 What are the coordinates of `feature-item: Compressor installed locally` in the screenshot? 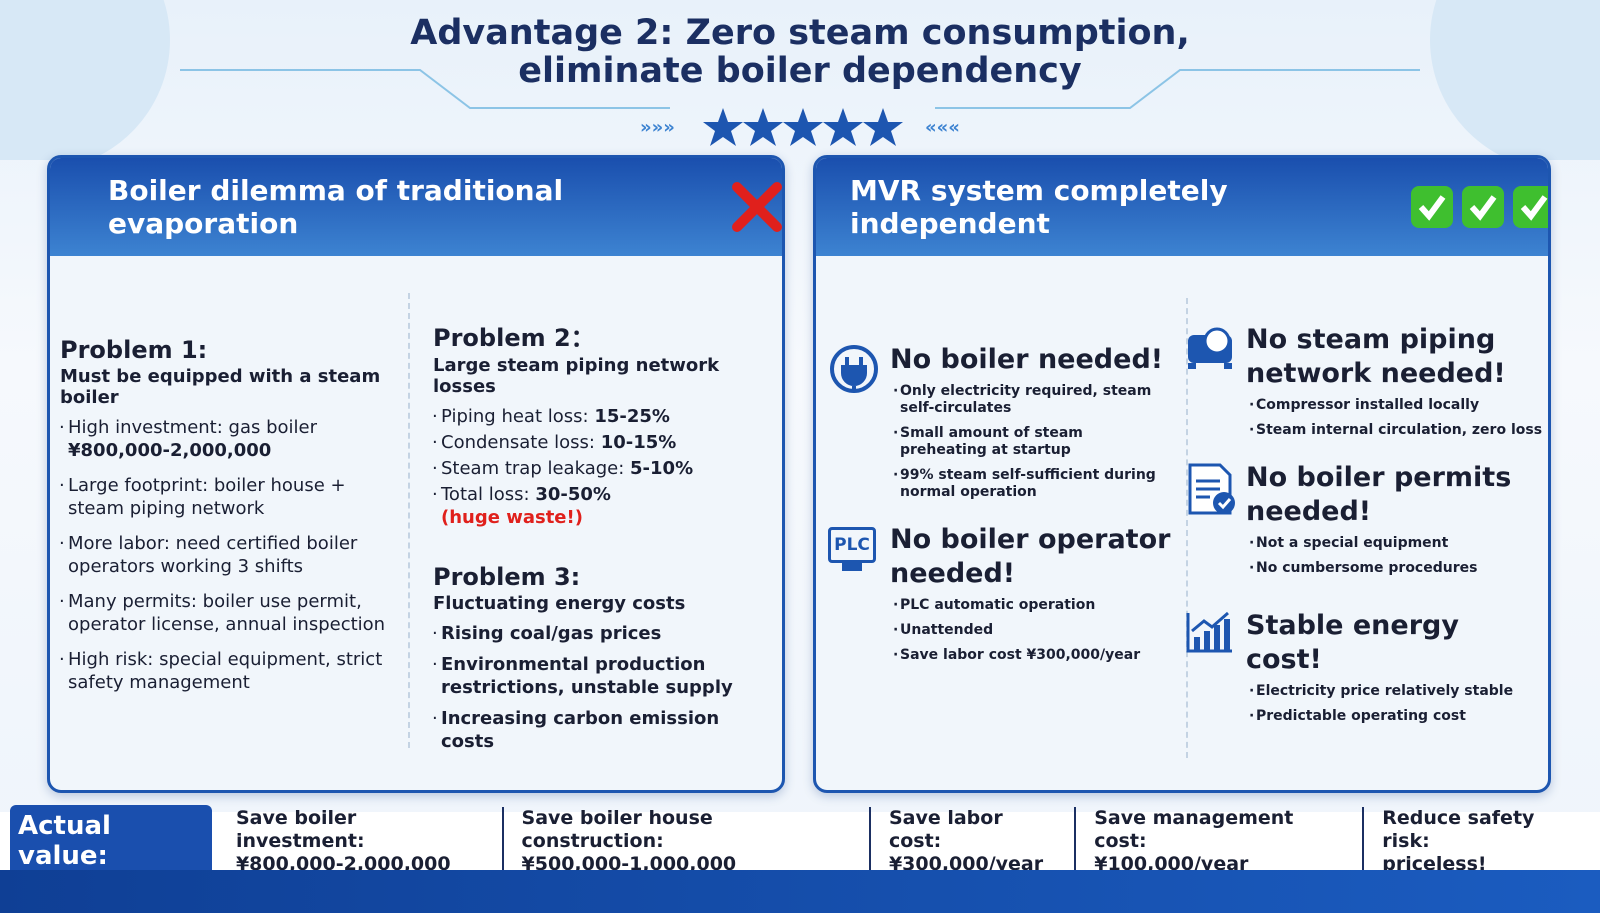 It's located at (1396, 405).